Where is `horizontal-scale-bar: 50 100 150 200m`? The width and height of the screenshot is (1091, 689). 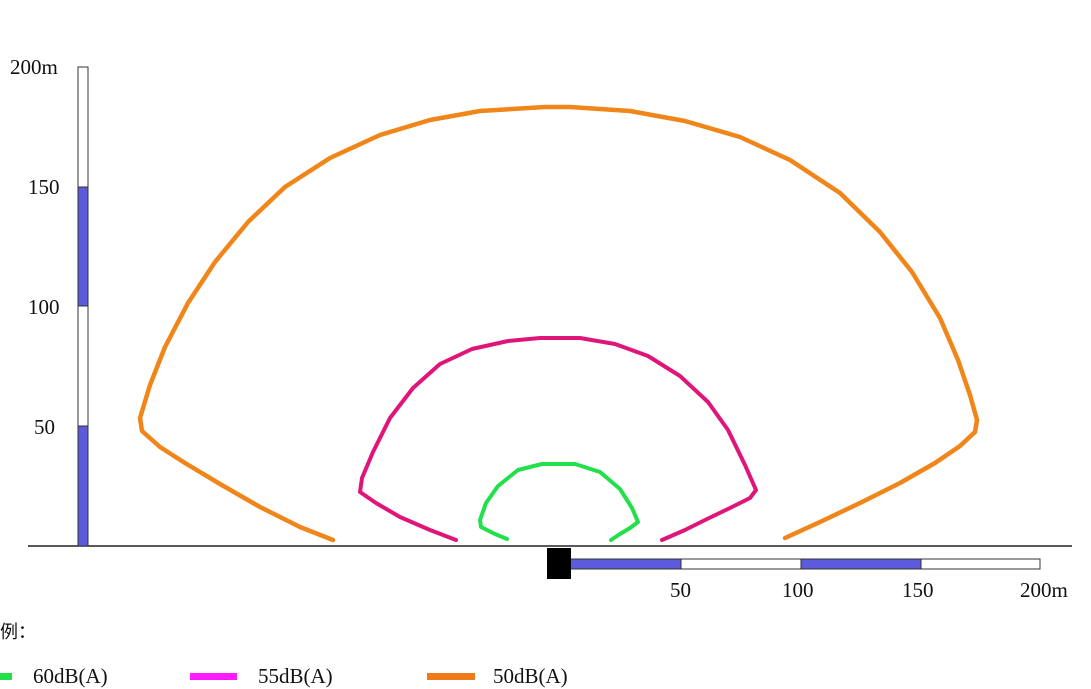 horizontal-scale-bar: 50 100 150 200m is located at coordinates (814, 580).